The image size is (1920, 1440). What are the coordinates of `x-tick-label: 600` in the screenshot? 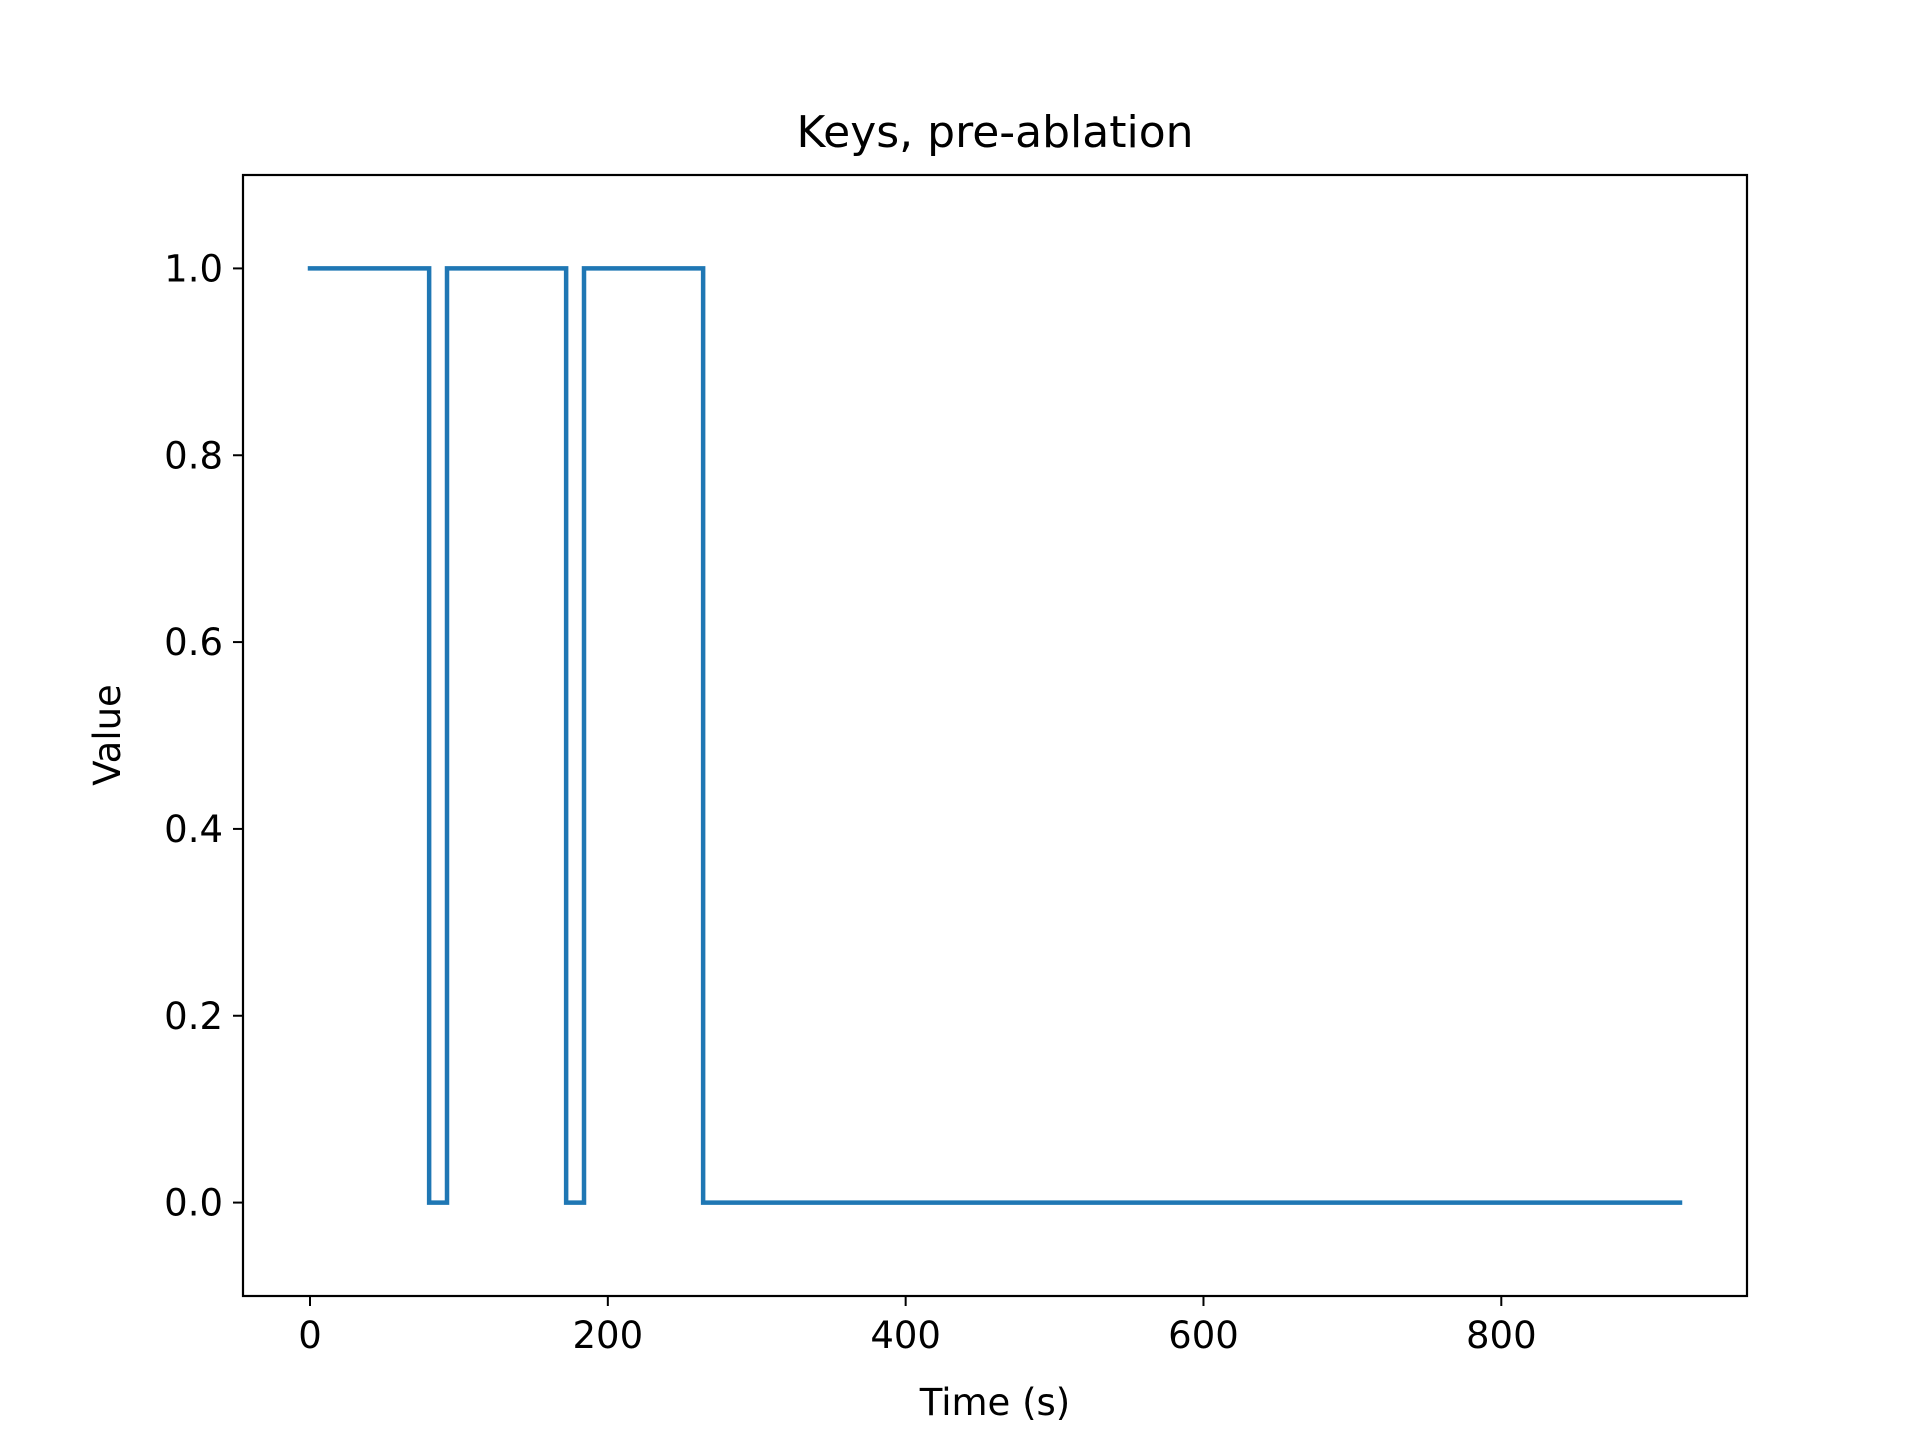 It's located at (1203, 1335).